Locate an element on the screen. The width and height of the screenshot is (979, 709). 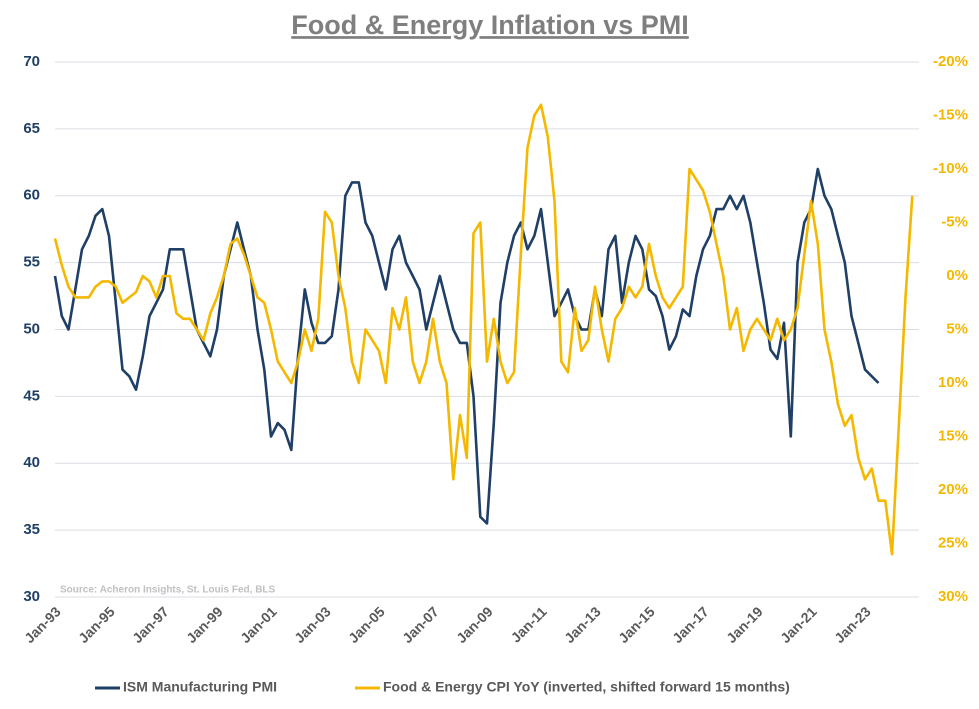
x-tick-label: Jan-95 is located at coordinates (96, 624).